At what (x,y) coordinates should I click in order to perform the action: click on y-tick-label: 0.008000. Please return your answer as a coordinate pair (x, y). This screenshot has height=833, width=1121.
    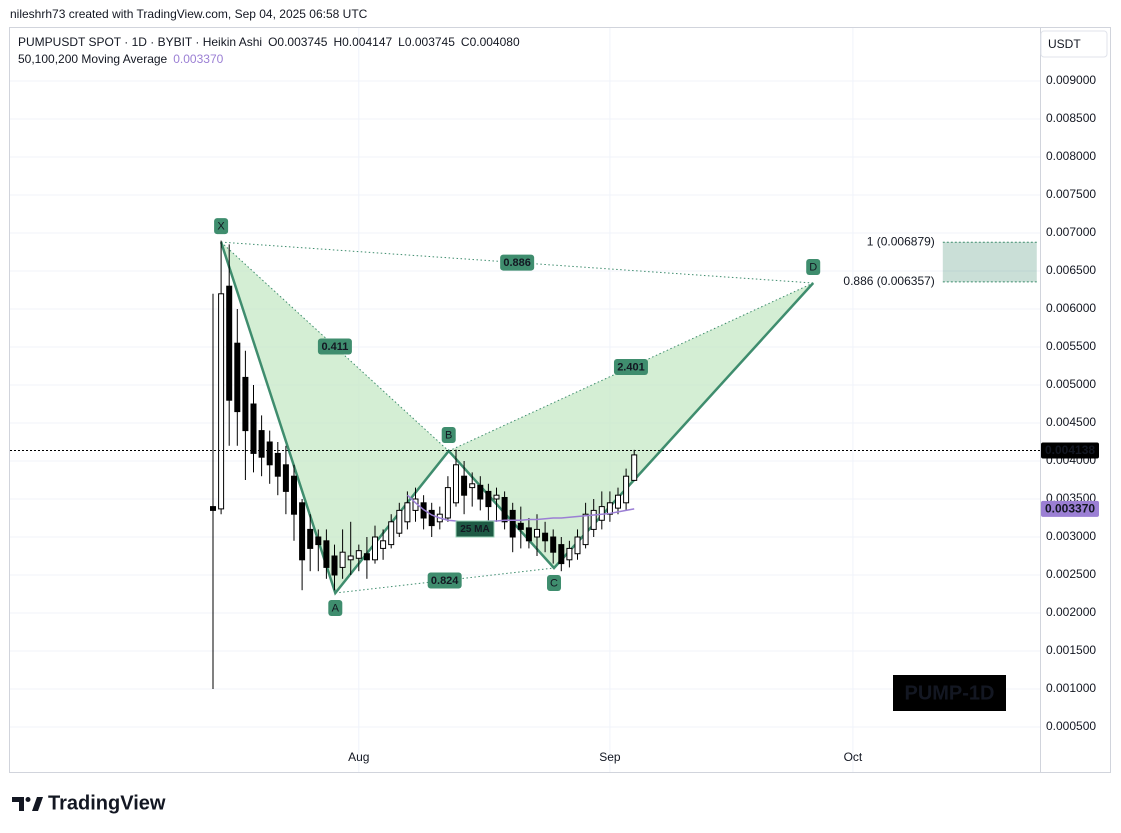
    Looking at the image, I should click on (1071, 156).